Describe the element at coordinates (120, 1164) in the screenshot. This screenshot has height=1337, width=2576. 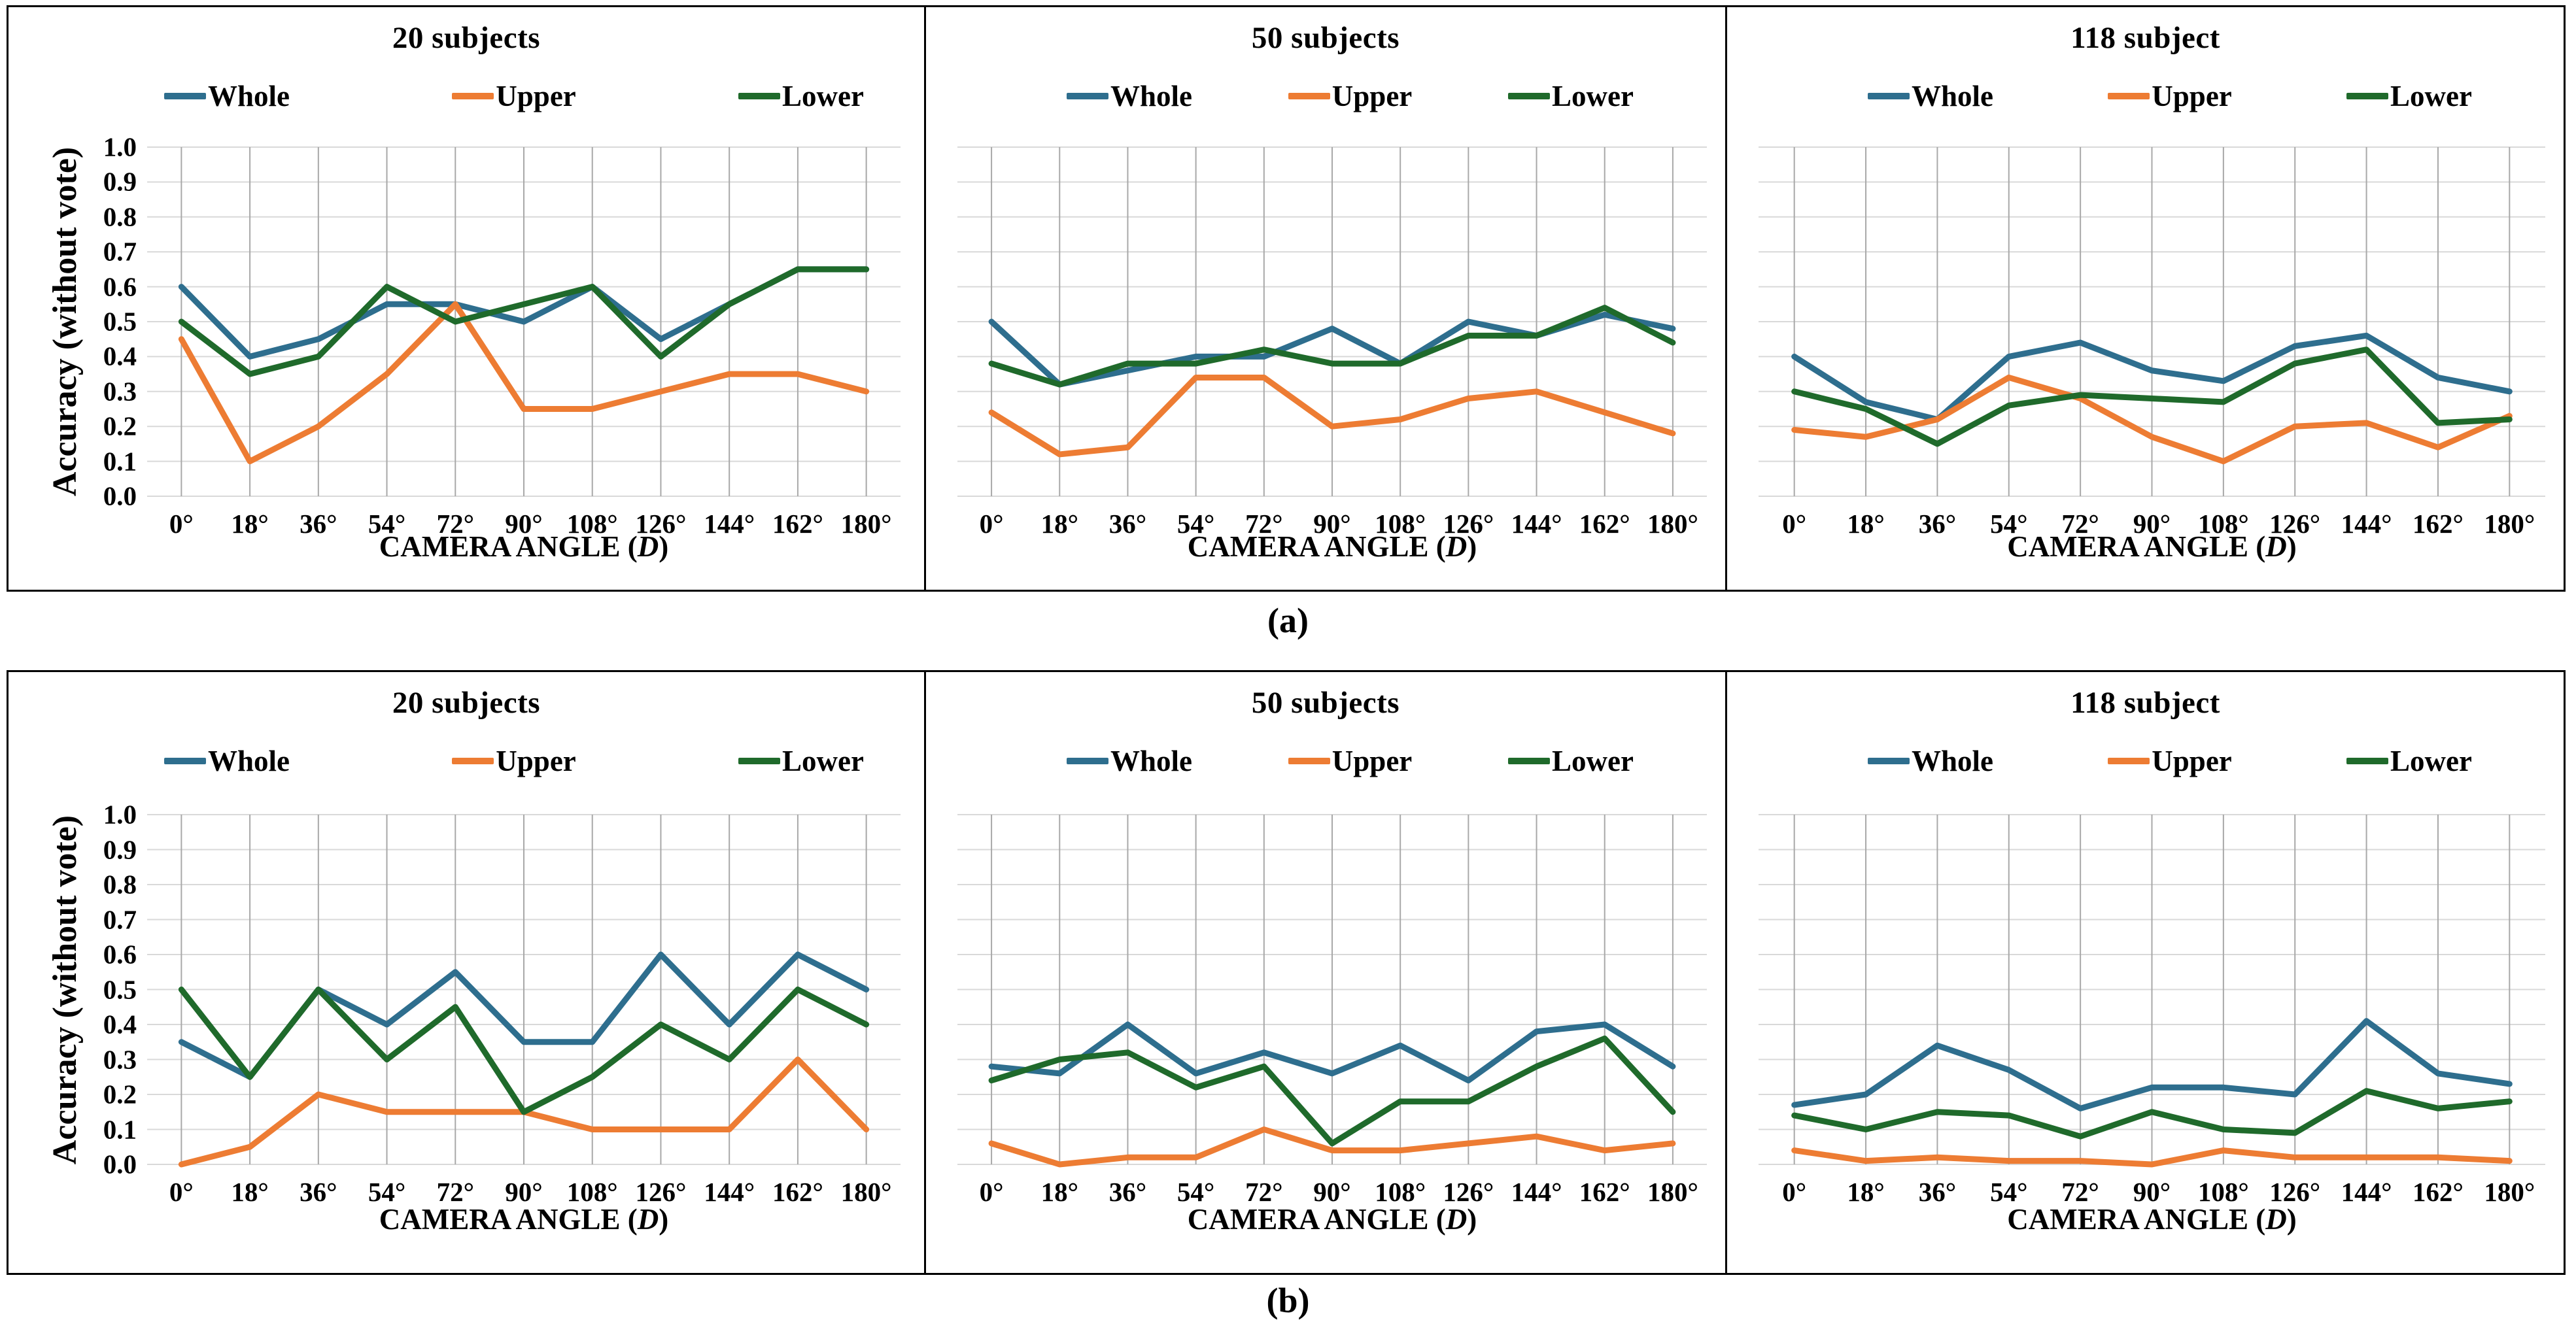
I see `y-tick-label: 0.0` at that location.